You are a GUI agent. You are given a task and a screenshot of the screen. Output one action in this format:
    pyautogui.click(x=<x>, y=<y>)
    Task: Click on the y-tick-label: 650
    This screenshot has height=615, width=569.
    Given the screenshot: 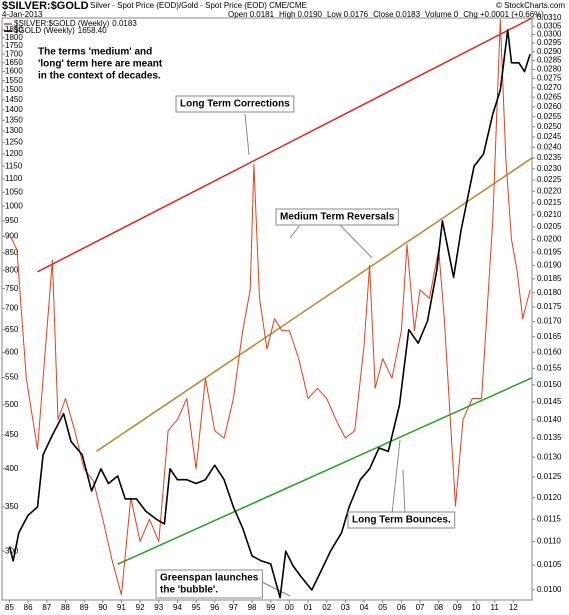 What is the action you would take?
    pyautogui.click(x=12, y=329)
    